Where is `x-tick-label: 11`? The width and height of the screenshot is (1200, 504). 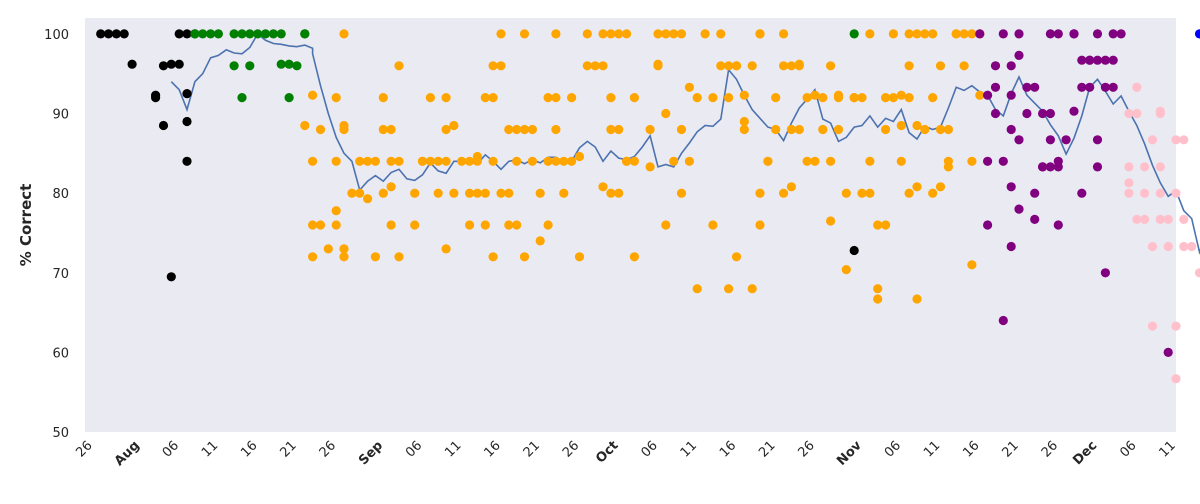 x-tick-label: 11 is located at coordinates (1168, 449).